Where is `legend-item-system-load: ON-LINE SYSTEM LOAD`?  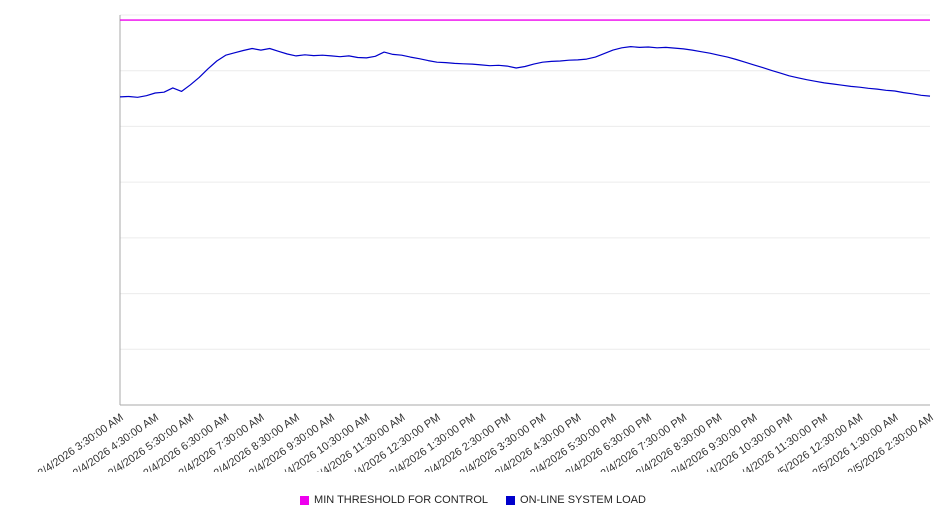
legend-item-system-load: ON-LINE SYSTEM LOAD is located at coordinates (576, 500).